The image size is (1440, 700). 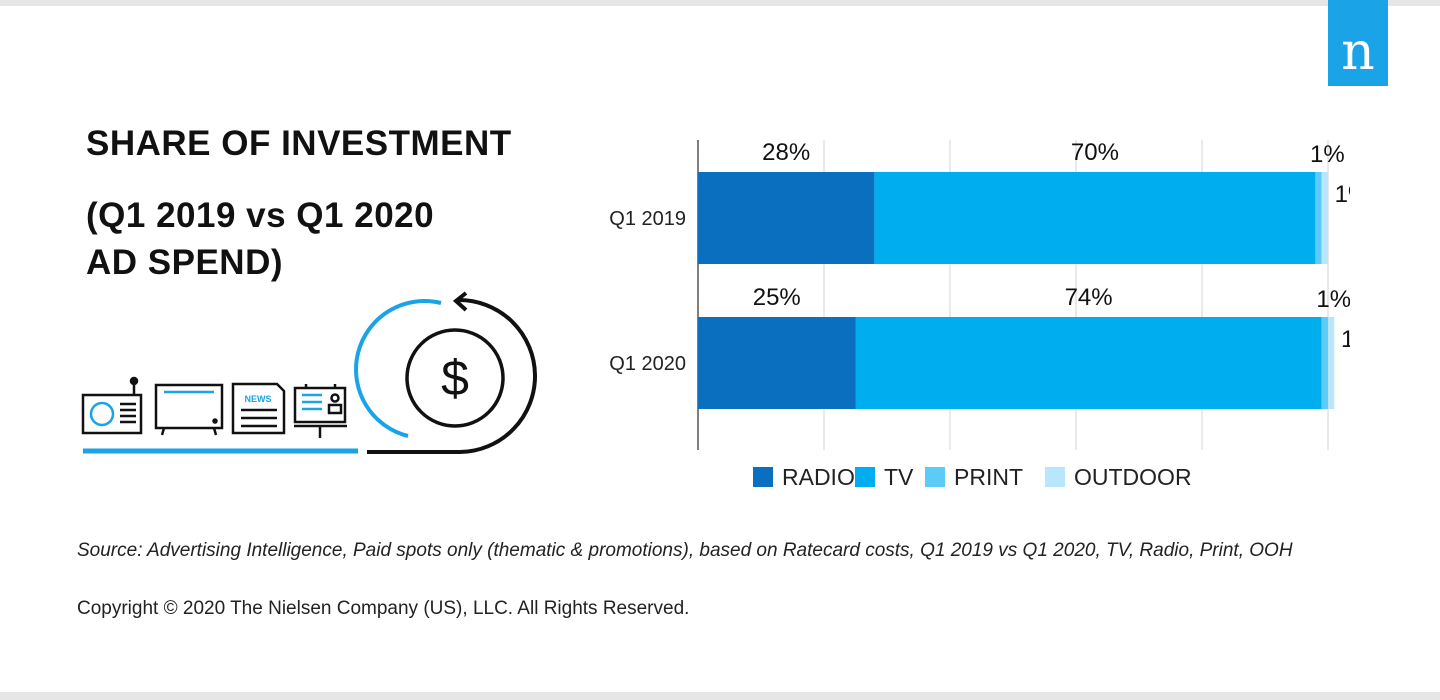 What do you see at coordinates (647, 219) in the screenshot?
I see `category-label: Q1 2019` at bounding box center [647, 219].